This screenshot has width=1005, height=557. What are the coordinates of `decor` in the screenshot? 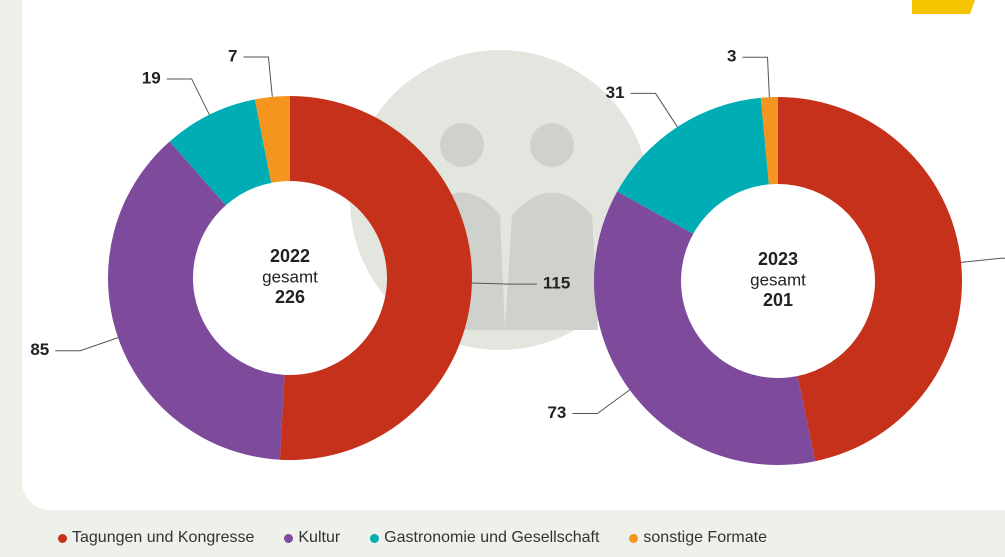 It's located at (943, 7).